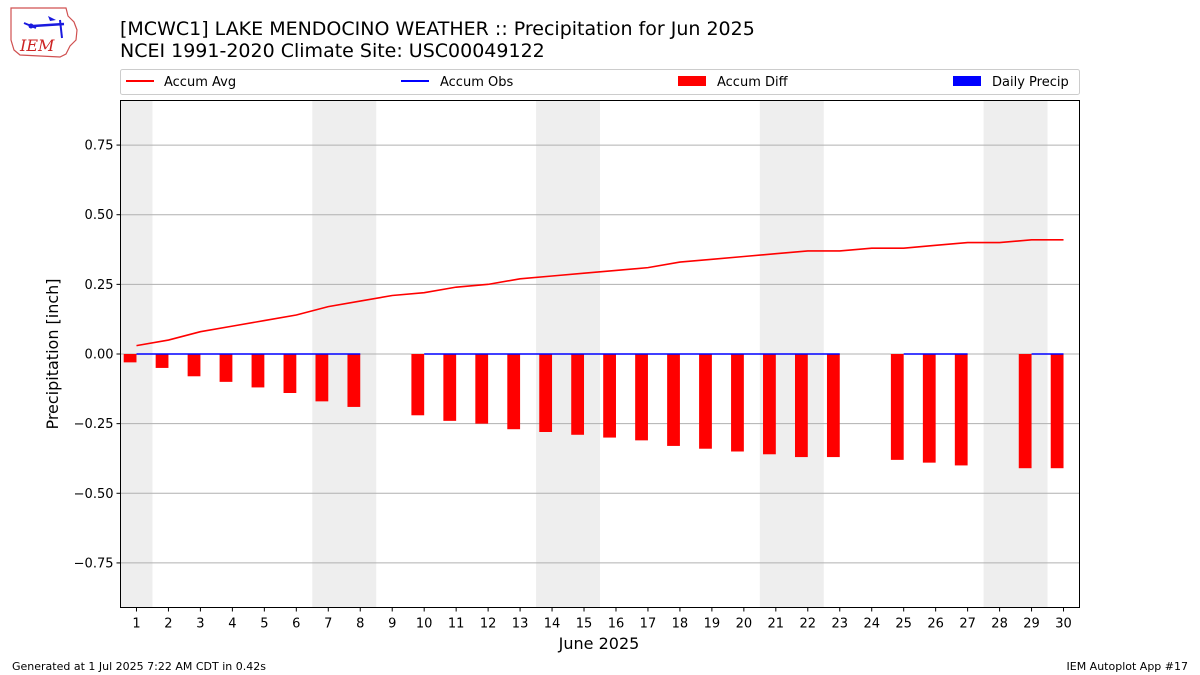 The image size is (1200, 675). What do you see at coordinates (680, 624) in the screenshot?
I see `x-tick-label: 18` at bounding box center [680, 624].